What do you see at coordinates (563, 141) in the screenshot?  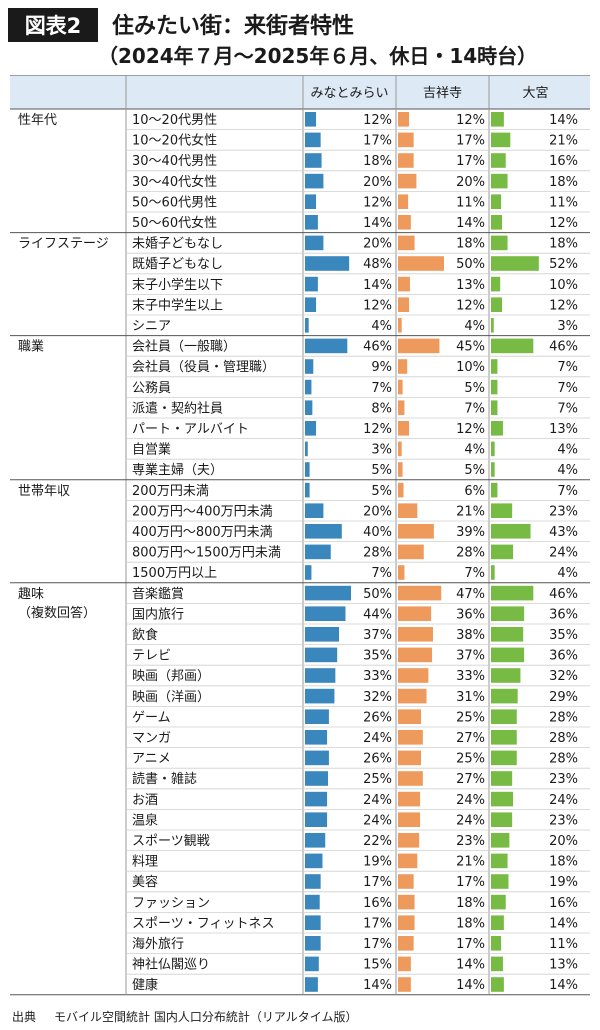 I see `value-label: 21%` at bounding box center [563, 141].